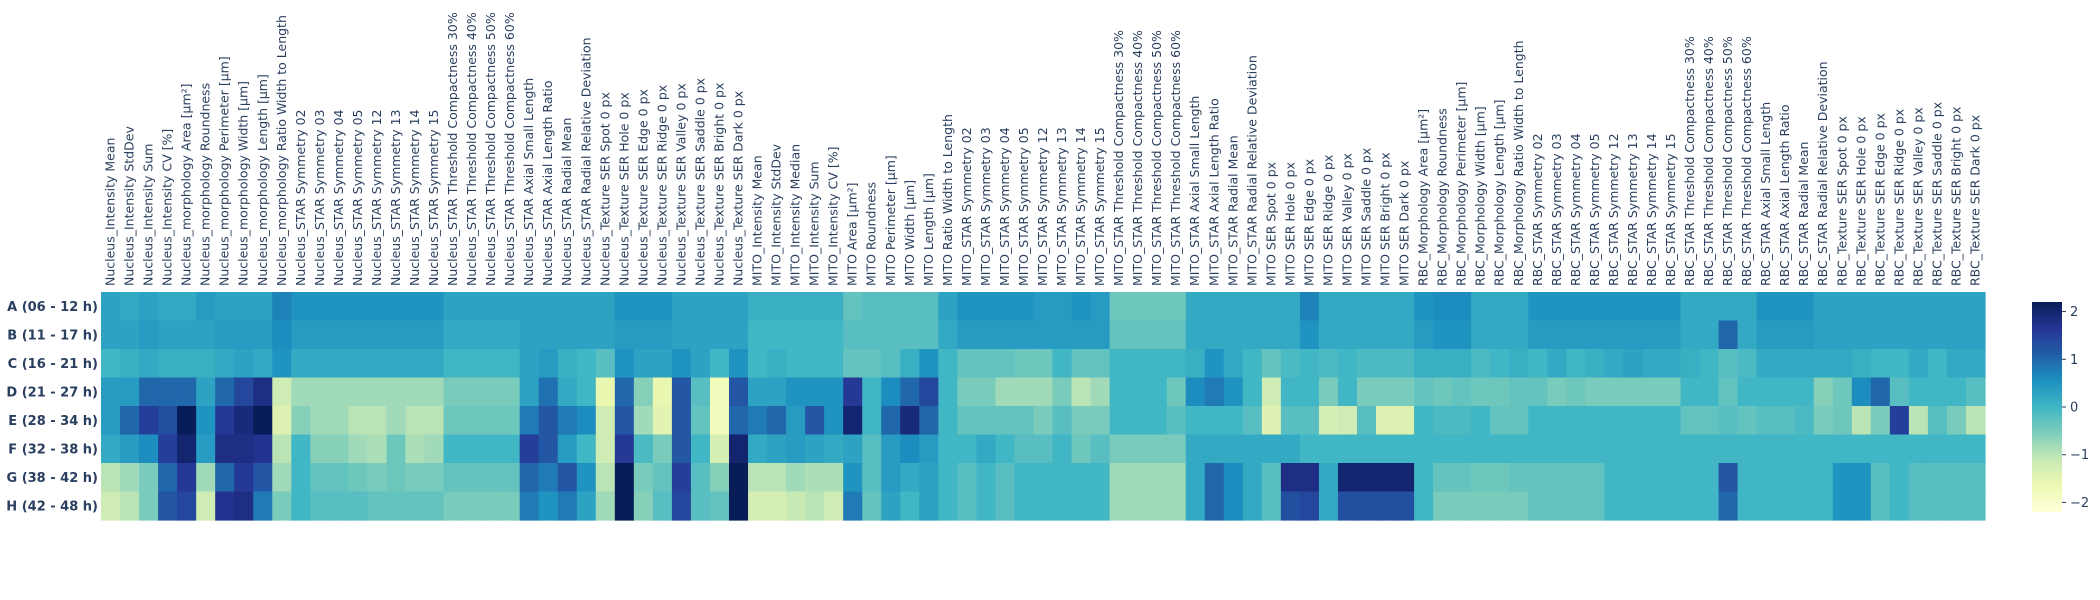  I want to click on column-label: MITO Width [µm], so click(909, 233).